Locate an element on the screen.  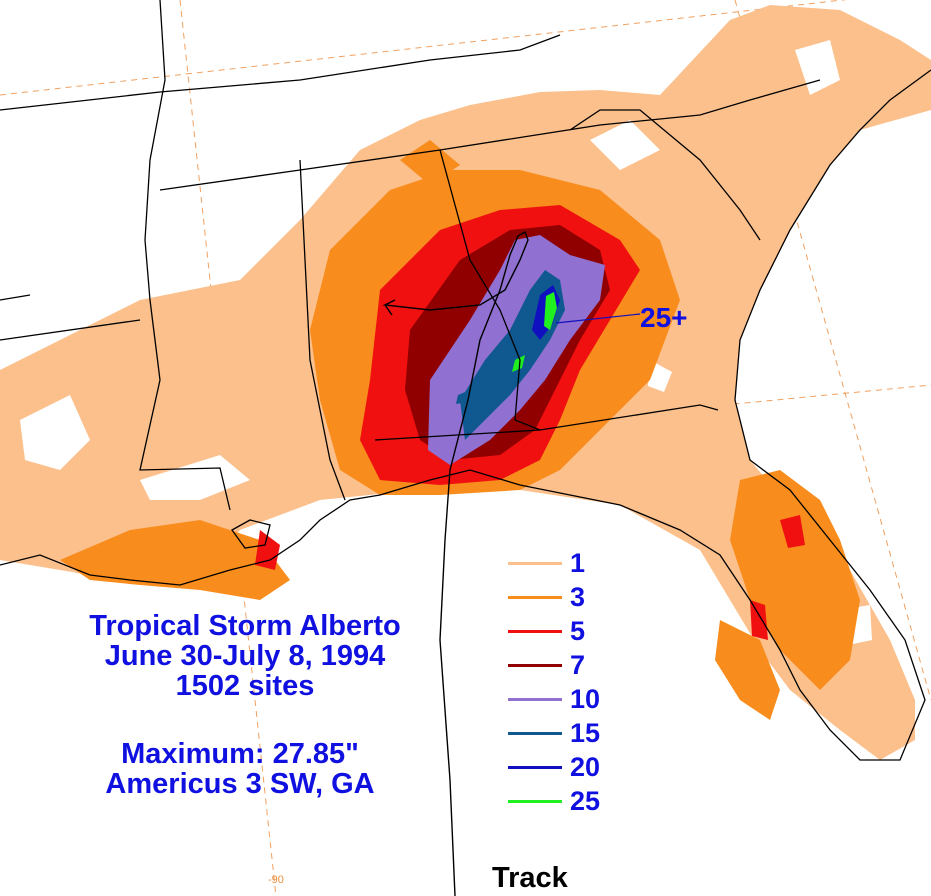
legend-label: 7 is located at coordinates (578, 665).